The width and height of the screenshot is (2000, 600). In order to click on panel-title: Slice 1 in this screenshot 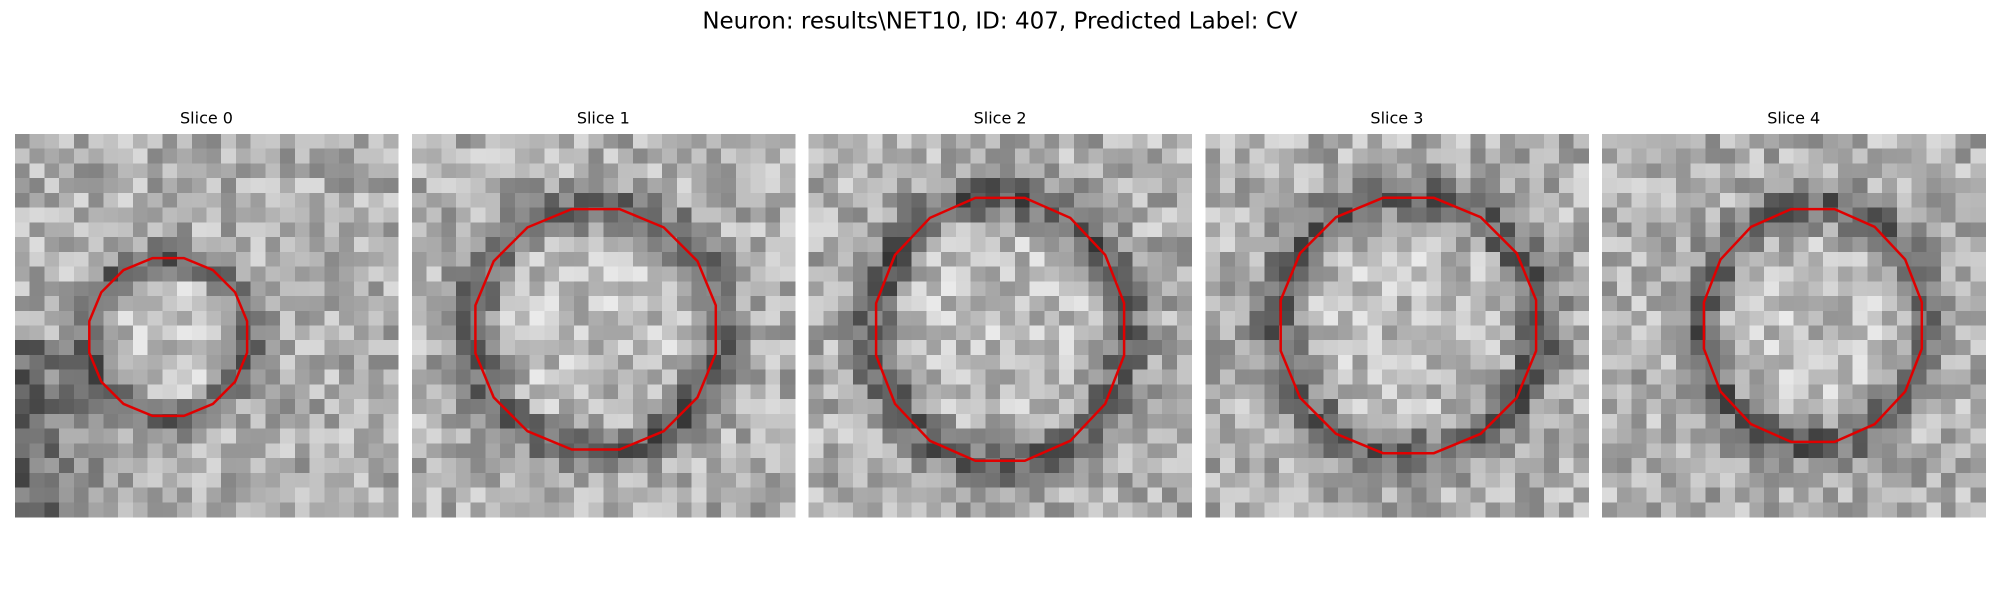, I will do `click(603, 118)`.